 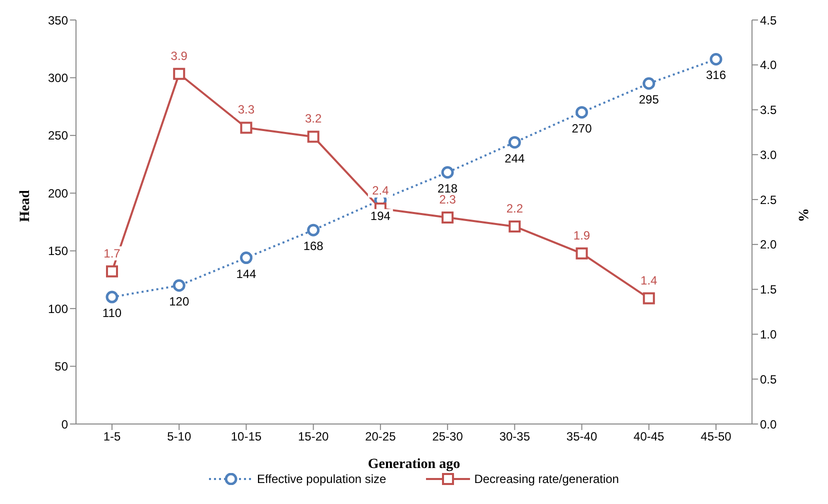 What do you see at coordinates (58, 309) in the screenshot?
I see `y-tick-label: 100` at bounding box center [58, 309].